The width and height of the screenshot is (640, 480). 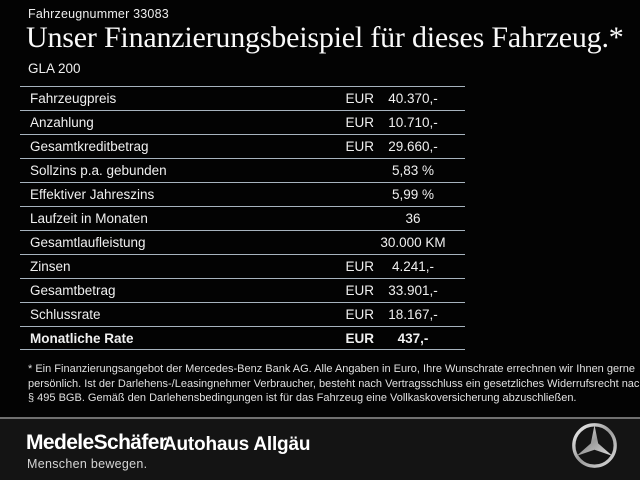 What do you see at coordinates (88, 242) in the screenshot?
I see `row-label: Gesamtlaufleistung` at bounding box center [88, 242].